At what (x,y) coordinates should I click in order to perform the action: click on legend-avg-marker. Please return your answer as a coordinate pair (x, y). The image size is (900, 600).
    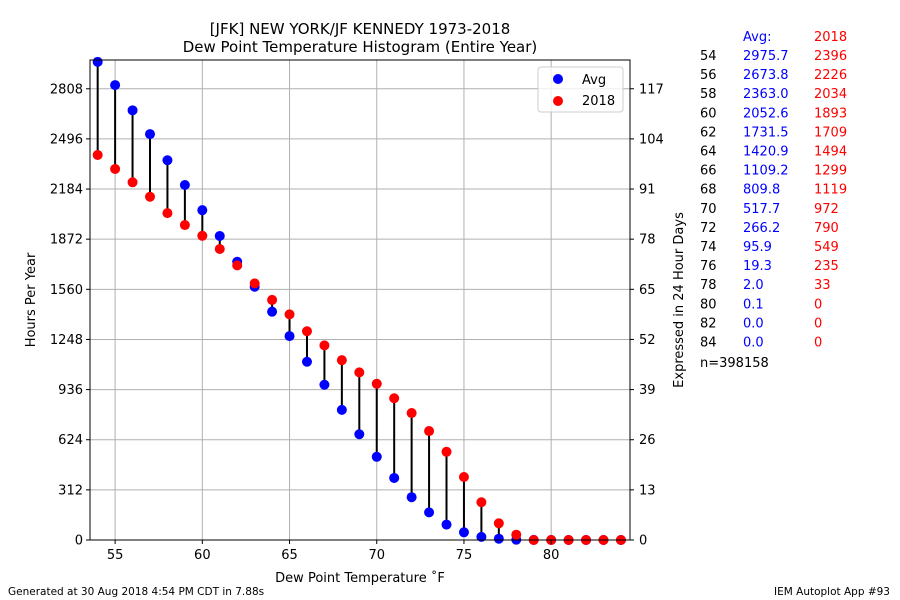
    Looking at the image, I should click on (558, 79).